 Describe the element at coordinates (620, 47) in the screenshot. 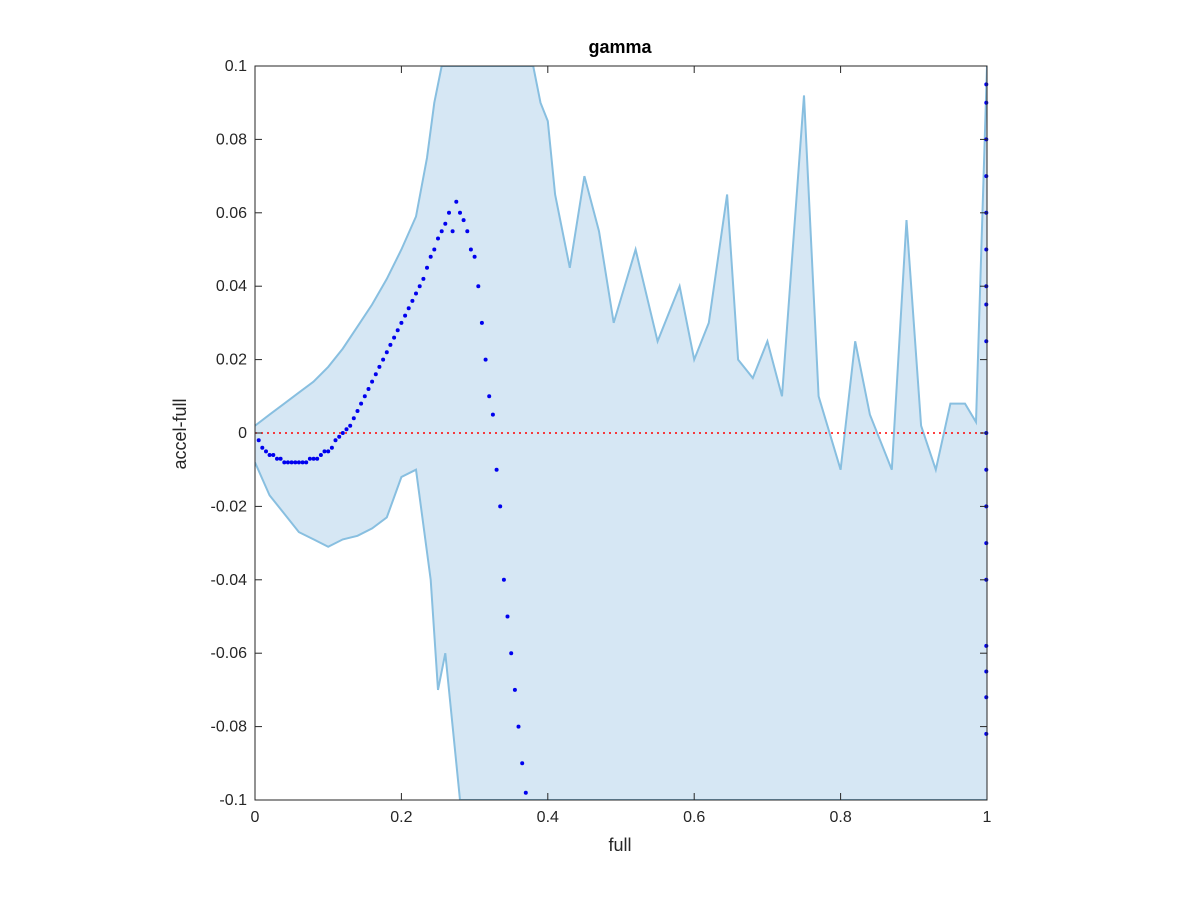

I see `chart-title: gamma` at that location.